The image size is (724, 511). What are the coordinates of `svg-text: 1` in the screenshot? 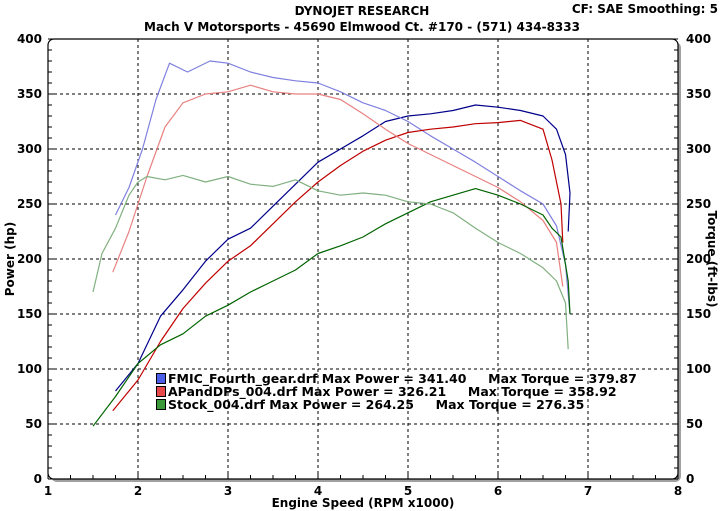 It's located at (48, 491).